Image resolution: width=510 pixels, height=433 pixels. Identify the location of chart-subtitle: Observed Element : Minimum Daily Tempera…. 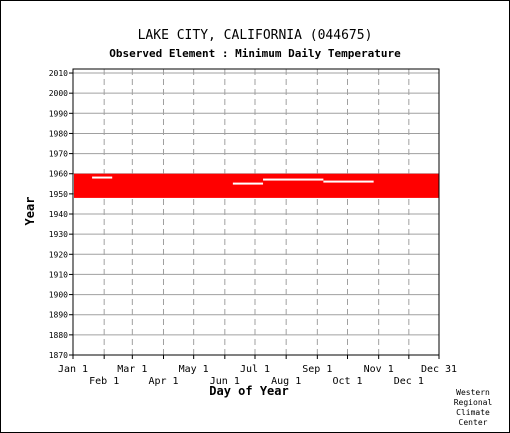
(255, 53).